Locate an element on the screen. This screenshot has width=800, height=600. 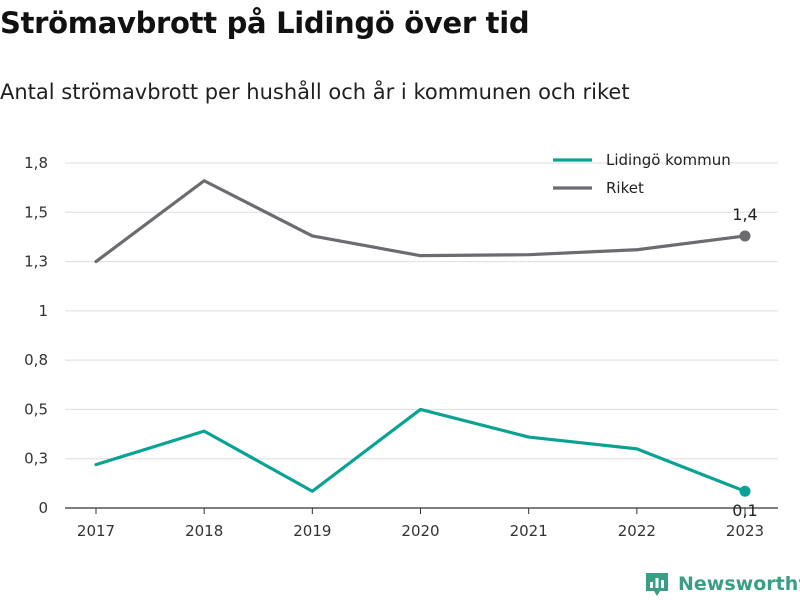
x-tick-label: 2022 is located at coordinates (637, 531).